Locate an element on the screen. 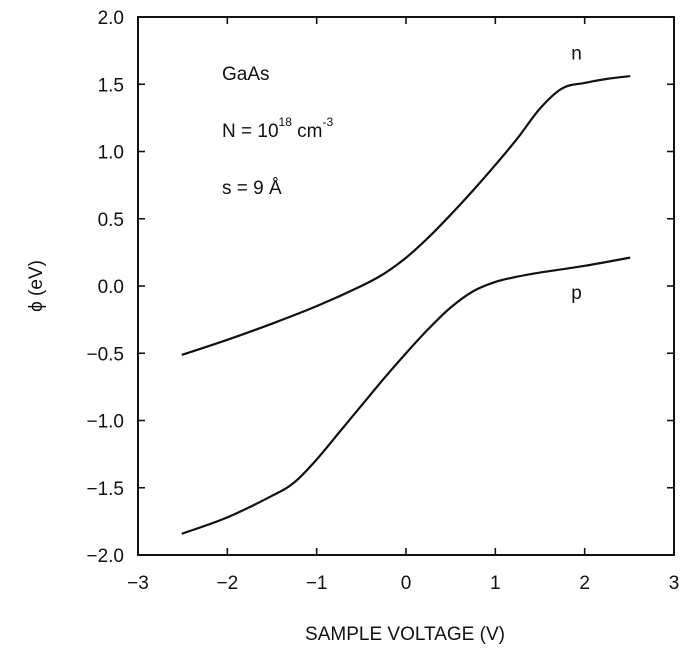 This screenshot has width=683, height=652. x-tick-label: −3 is located at coordinates (138, 583).